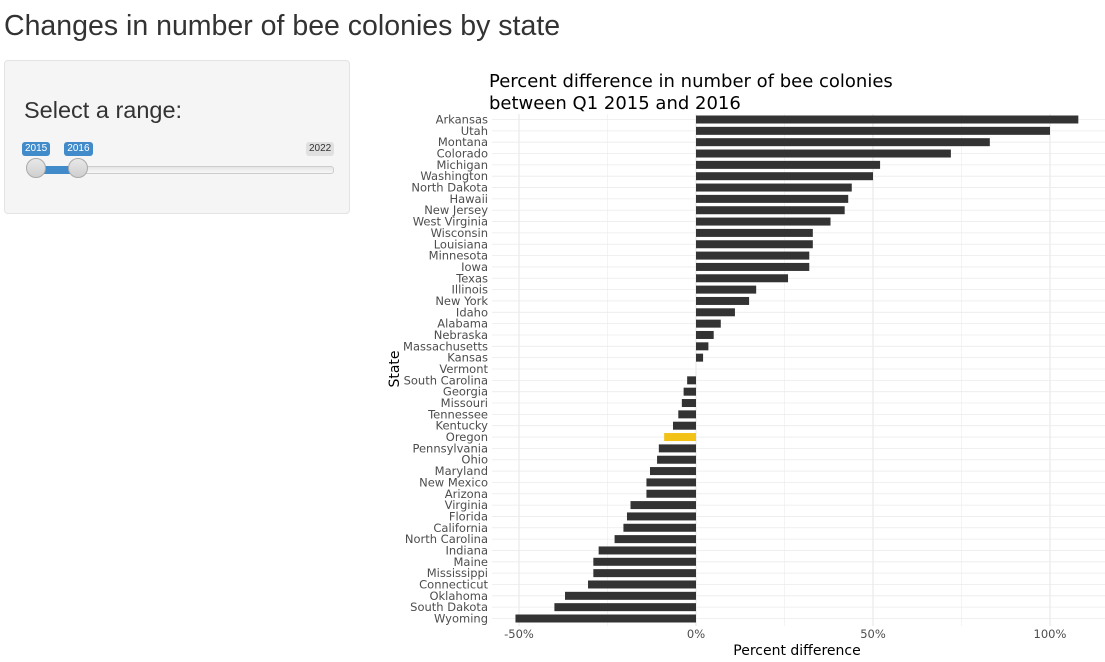 This screenshot has width=1105, height=662. I want to click on bar-wyoming, so click(605, 618).